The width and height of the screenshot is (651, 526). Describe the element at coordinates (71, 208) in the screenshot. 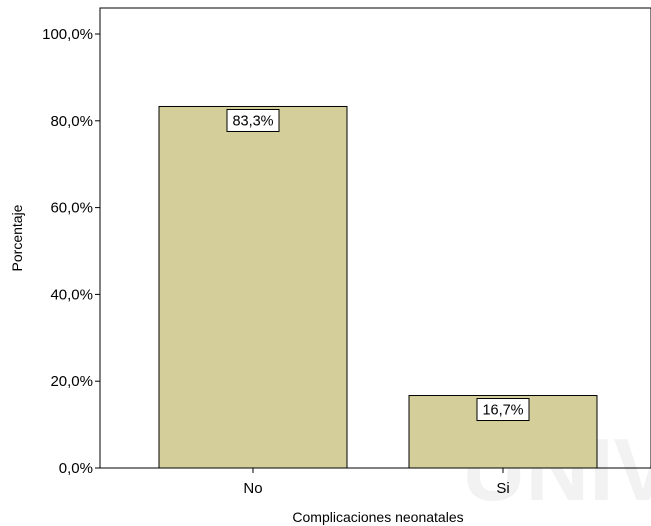

I see `y-tick-label: 60,0%` at that location.